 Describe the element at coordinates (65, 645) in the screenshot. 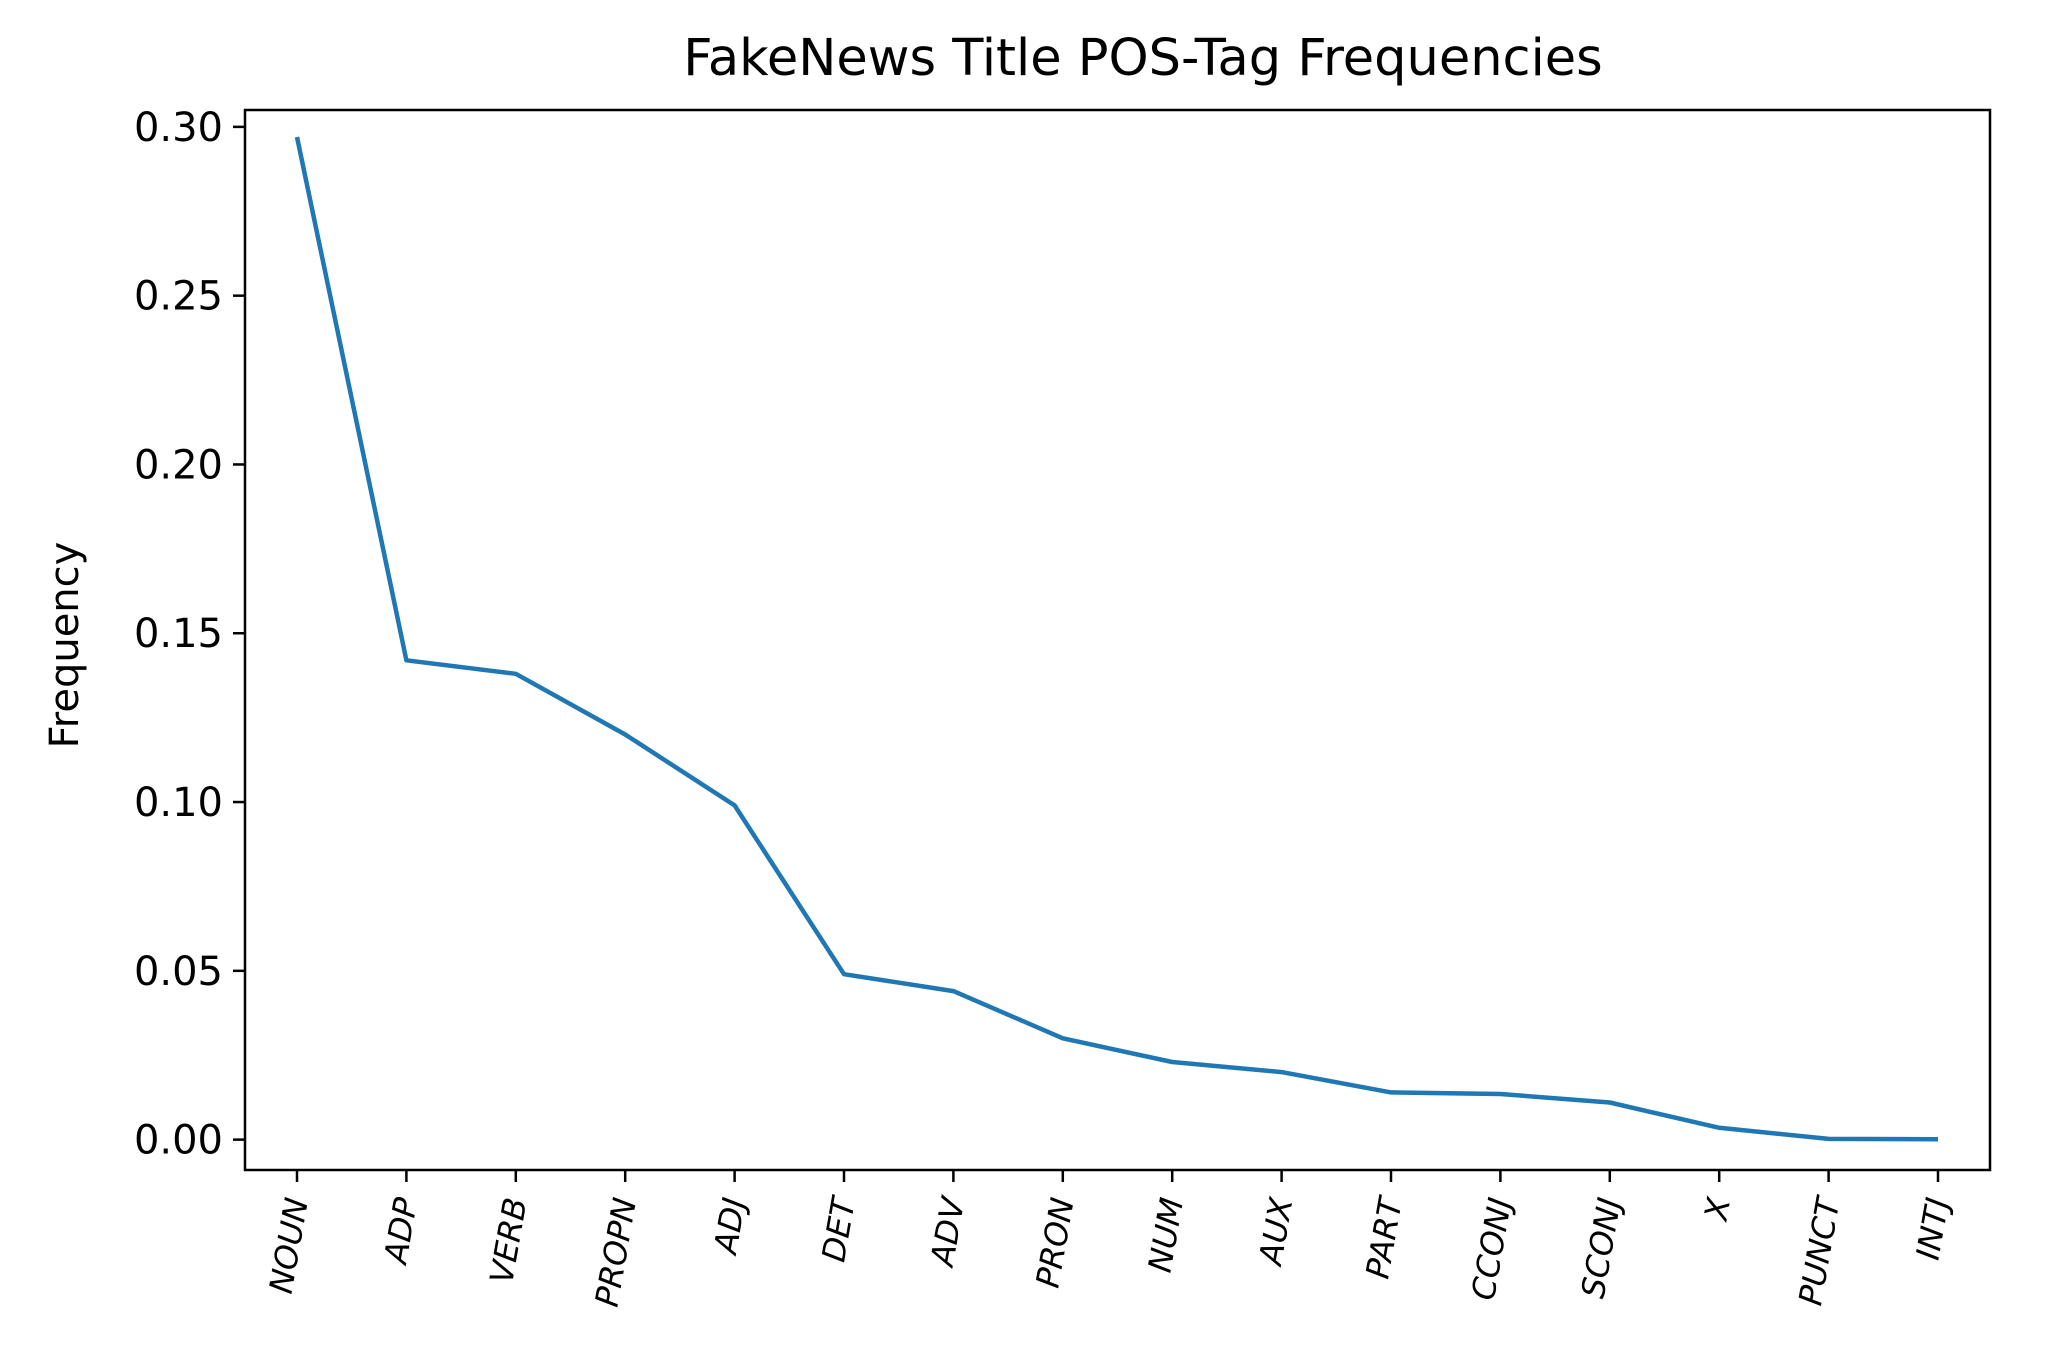

I see `y-axis-label: Frequency` at that location.